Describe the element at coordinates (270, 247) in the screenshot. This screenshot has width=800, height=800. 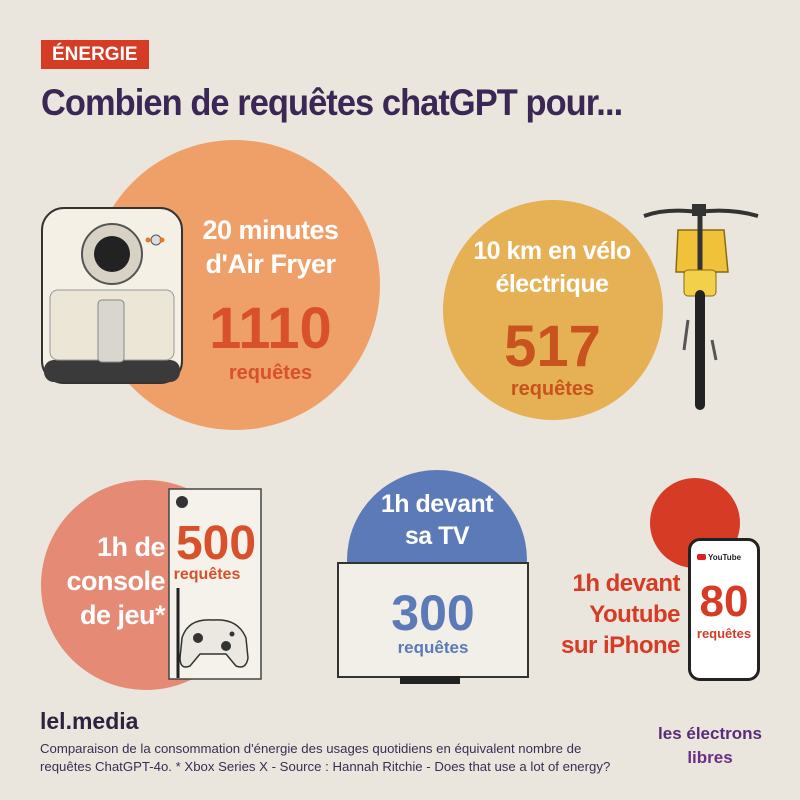
I see `airfryer-label: 20 minutes d'Air Fryer` at that location.